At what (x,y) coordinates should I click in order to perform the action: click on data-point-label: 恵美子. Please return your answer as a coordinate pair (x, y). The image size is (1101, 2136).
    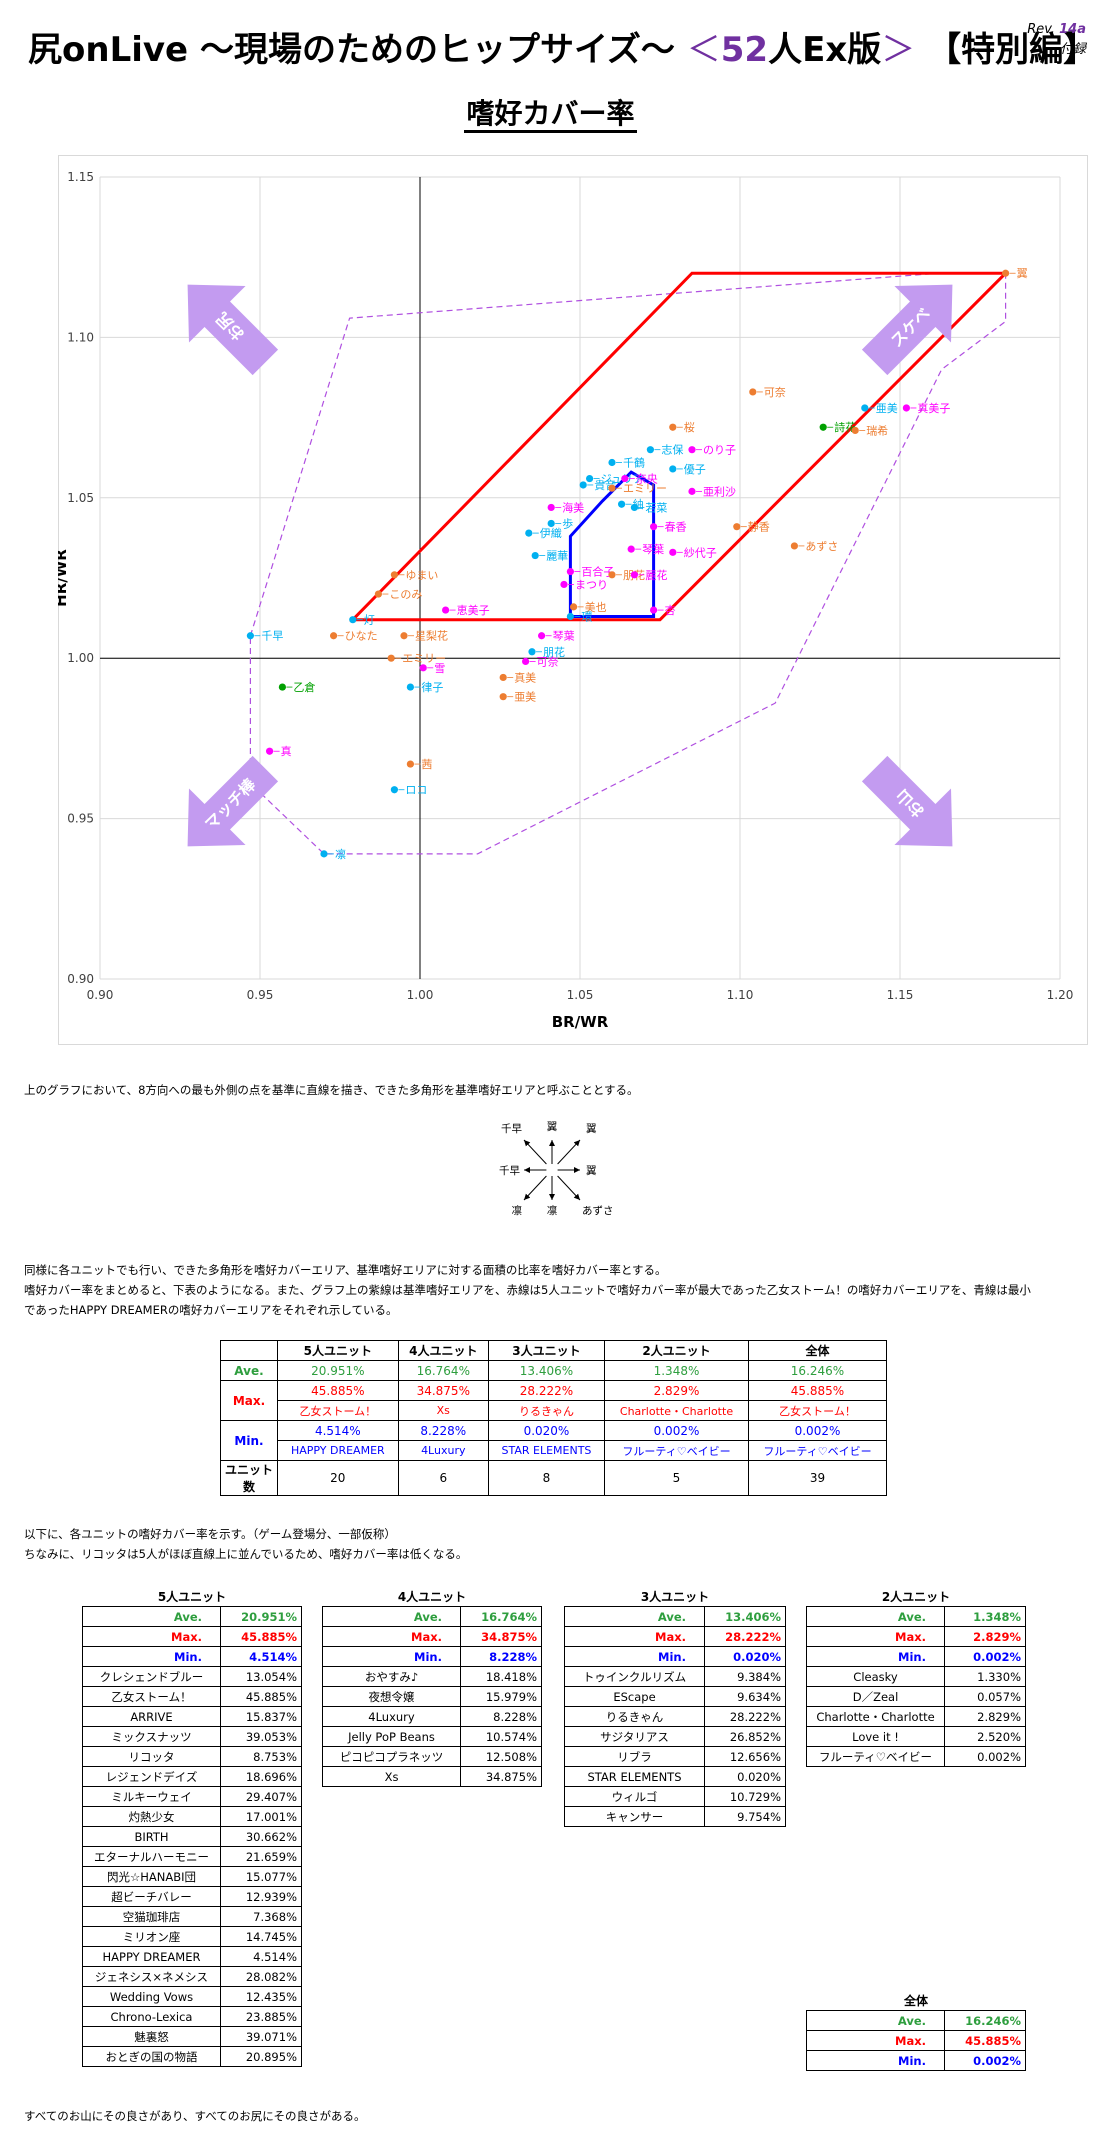
    Looking at the image, I should click on (473, 610).